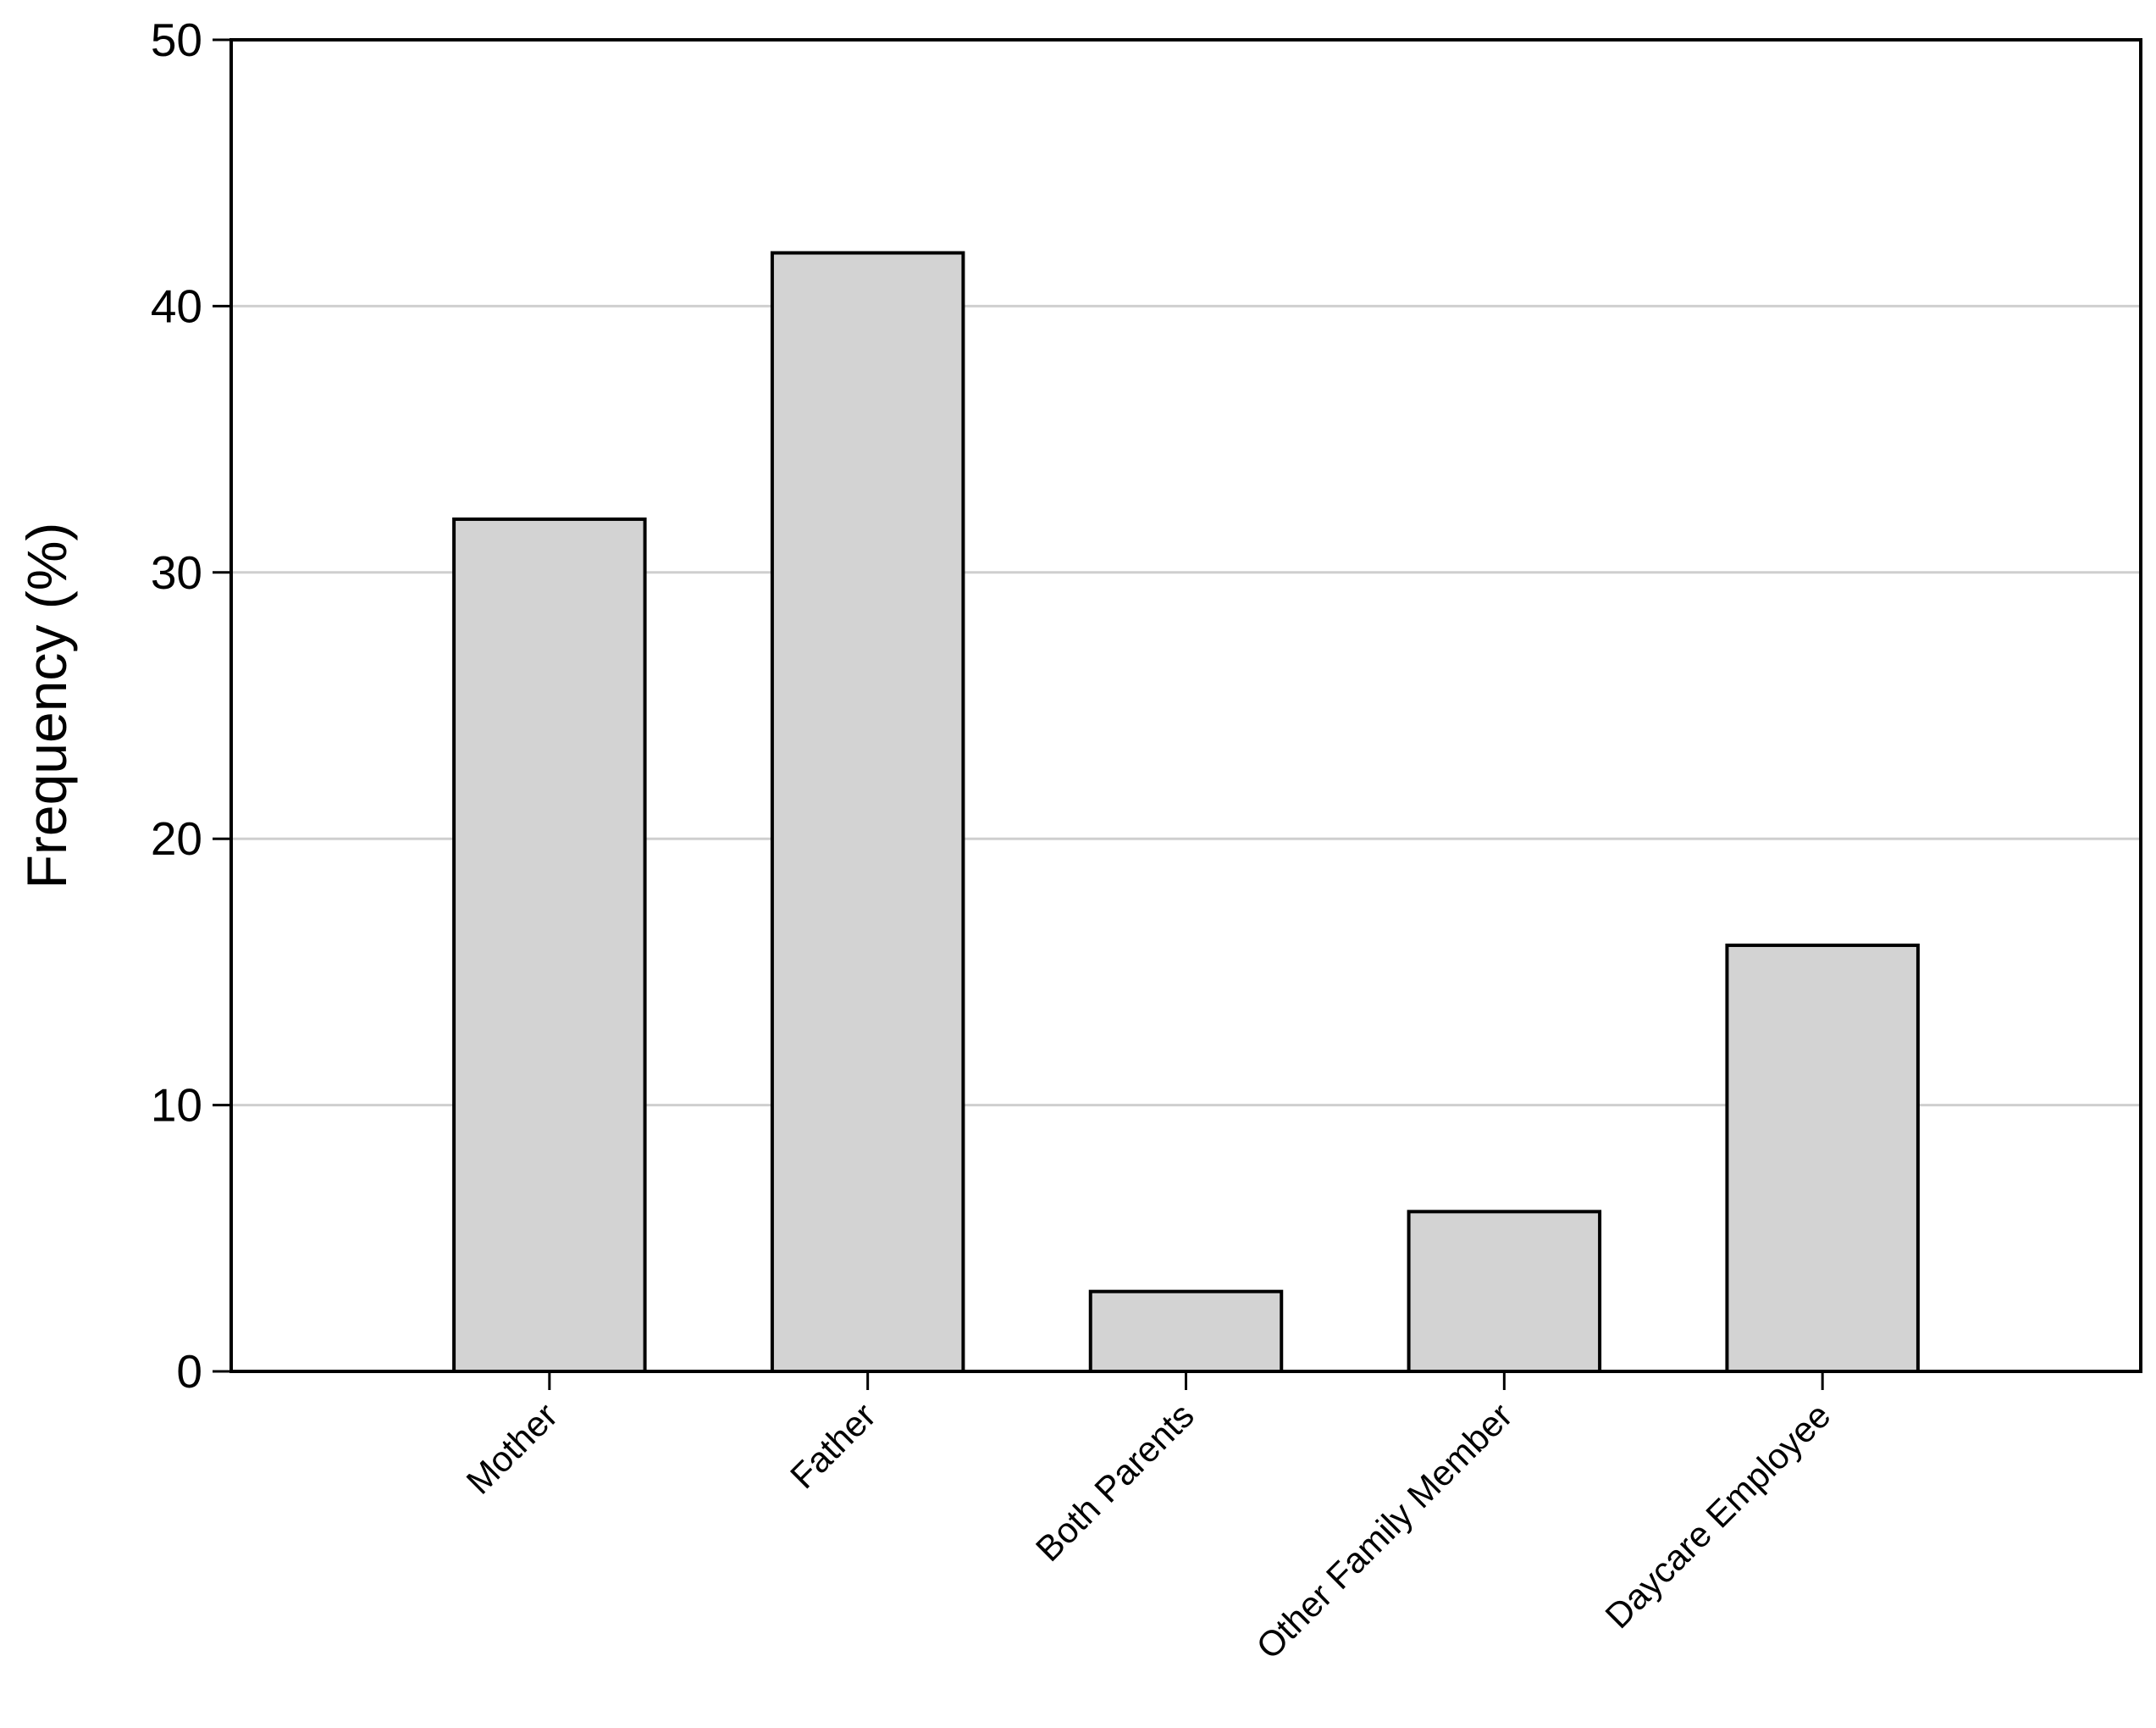 This screenshot has height=1728, width=2156. I want to click on y-tick-label: 10, so click(176, 1105).